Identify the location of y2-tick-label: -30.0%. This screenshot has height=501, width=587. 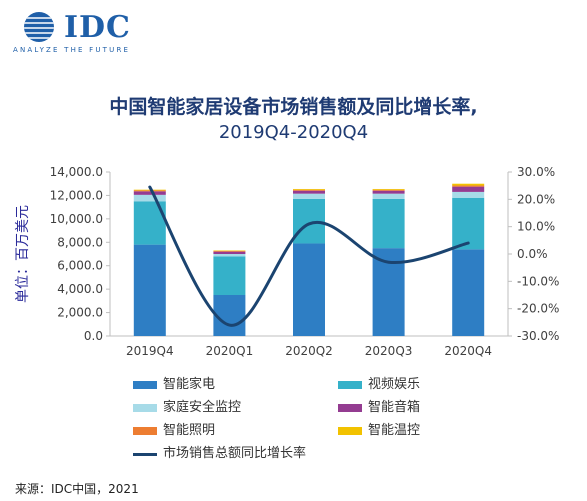
(538, 336).